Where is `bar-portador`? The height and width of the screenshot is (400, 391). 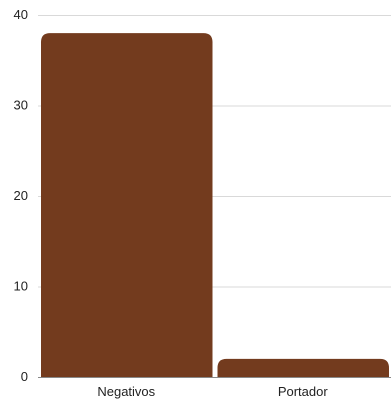
bar-portador is located at coordinates (303, 367).